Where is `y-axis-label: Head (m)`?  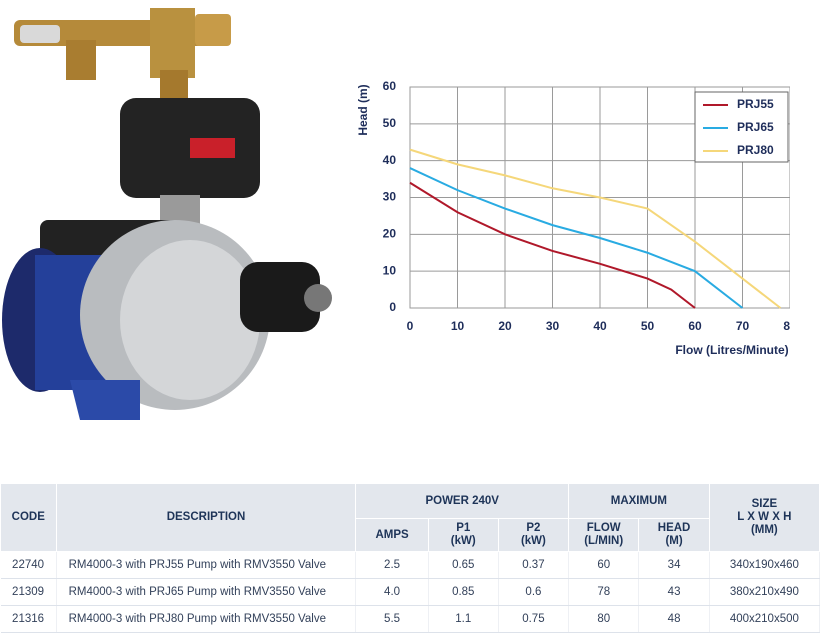
y-axis-label: Head (m) is located at coordinates (363, 109).